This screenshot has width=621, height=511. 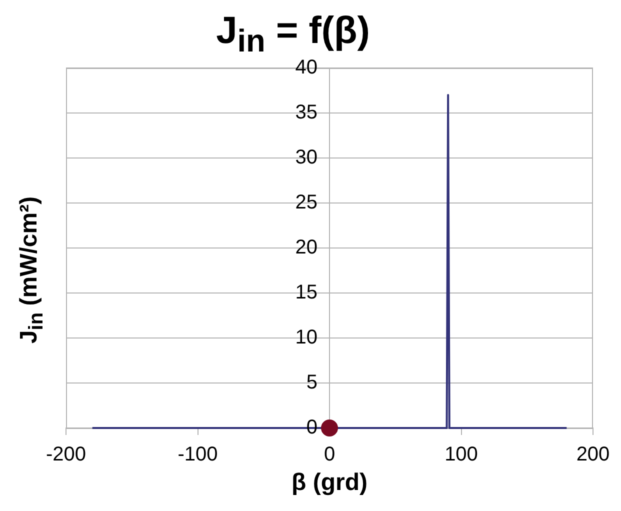 What do you see at coordinates (461, 455) in the screenshot?
I see `x-tick-label: 100` at bounding box center [461, 455].